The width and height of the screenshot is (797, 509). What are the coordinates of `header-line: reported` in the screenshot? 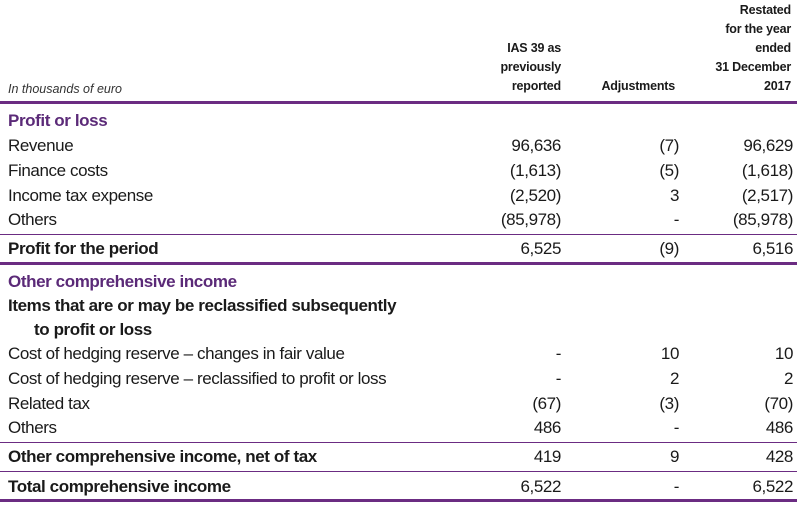 It's located at (536, 86).